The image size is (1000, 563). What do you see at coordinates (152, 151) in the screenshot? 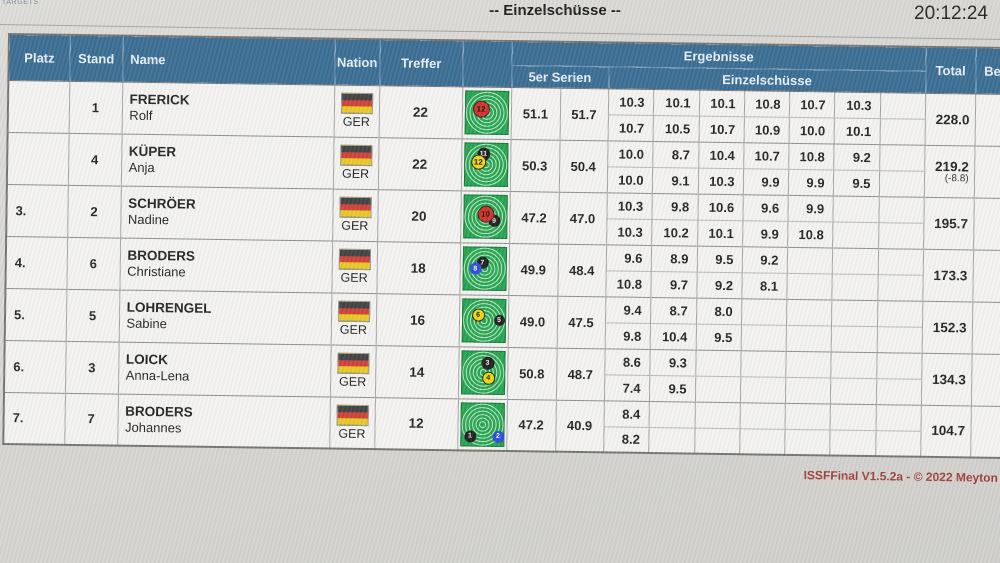
I see `surname: KÜPER` at bounding box center [152, 151].